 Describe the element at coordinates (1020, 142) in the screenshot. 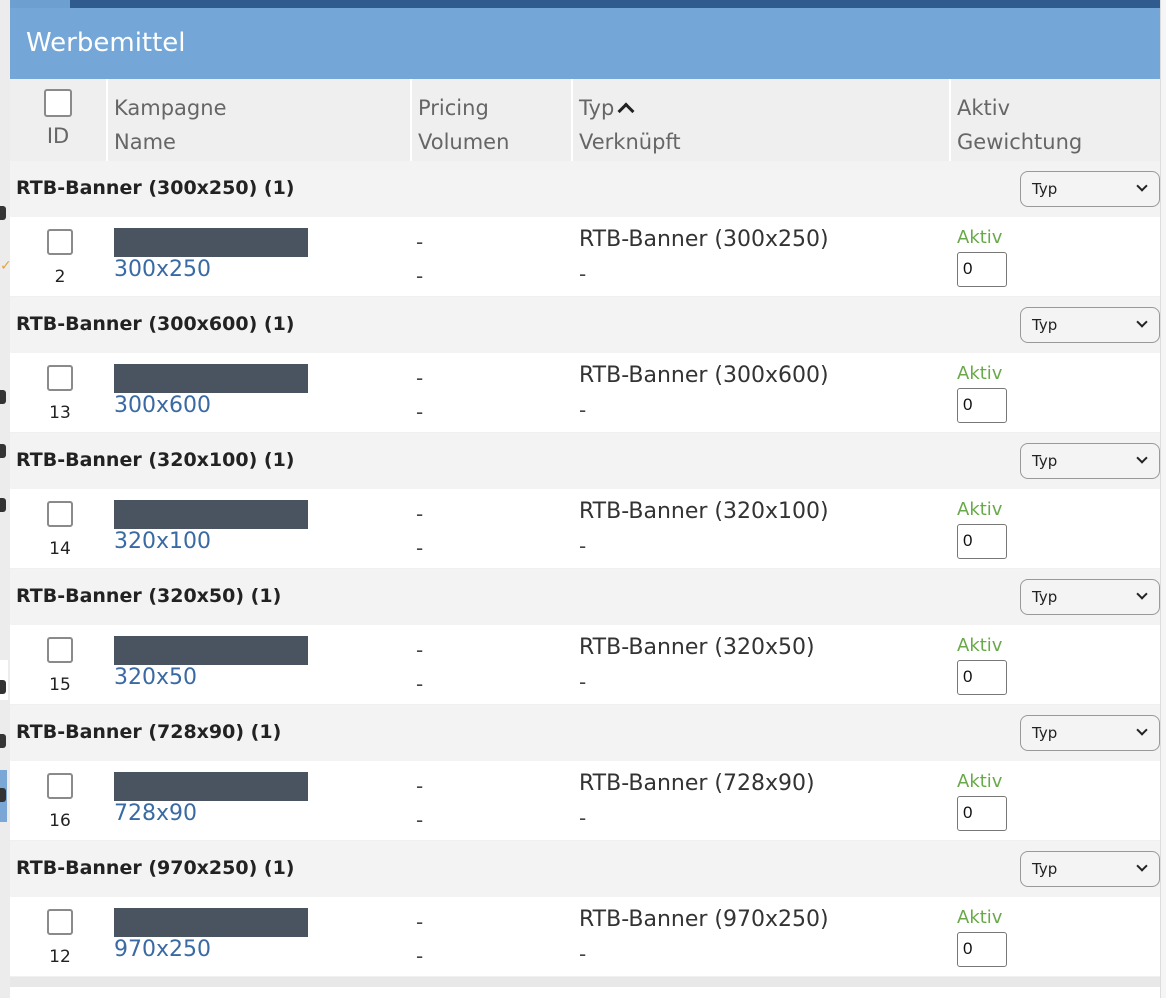

I see `column-aktiv-bottom: Gewichtung` at that location.